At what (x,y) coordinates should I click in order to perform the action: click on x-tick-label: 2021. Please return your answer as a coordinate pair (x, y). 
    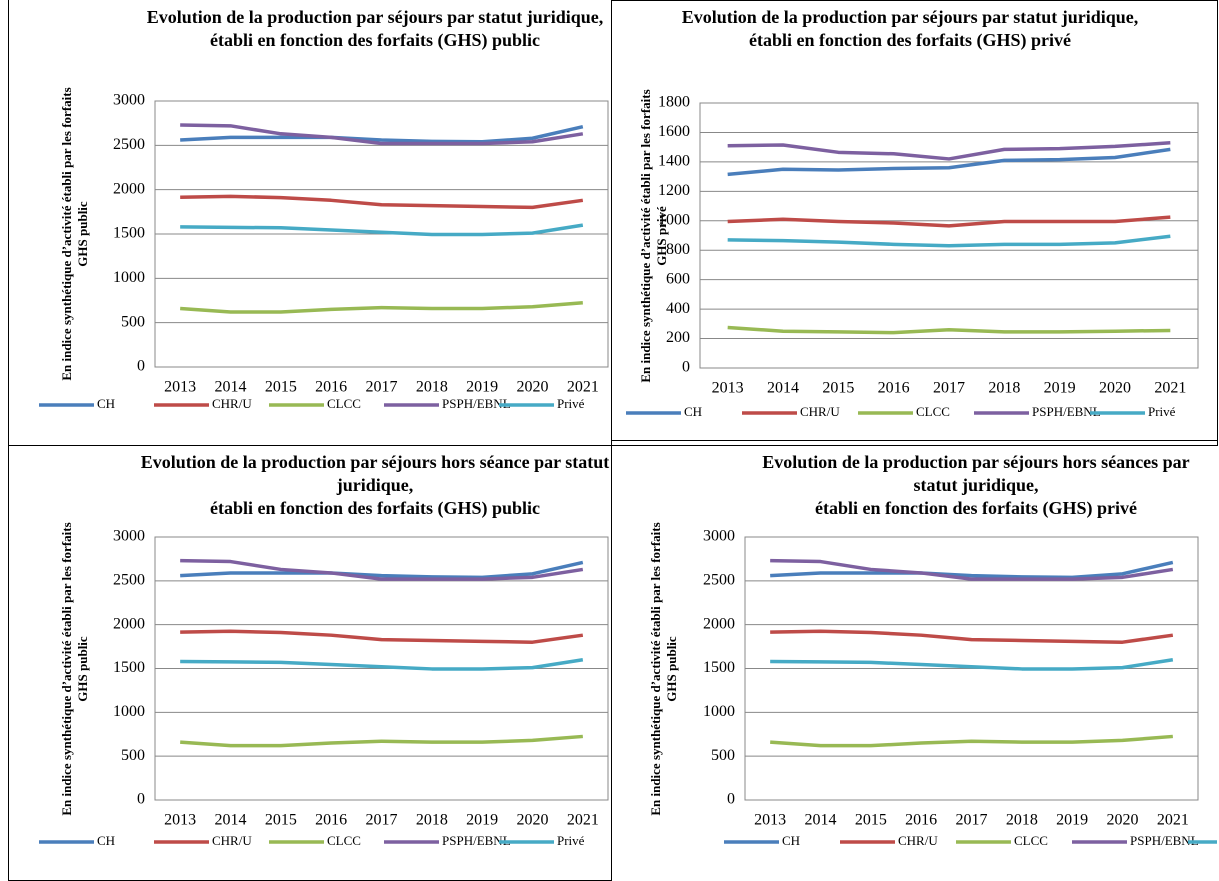
    Looking at the image, I should click on (583, 387).